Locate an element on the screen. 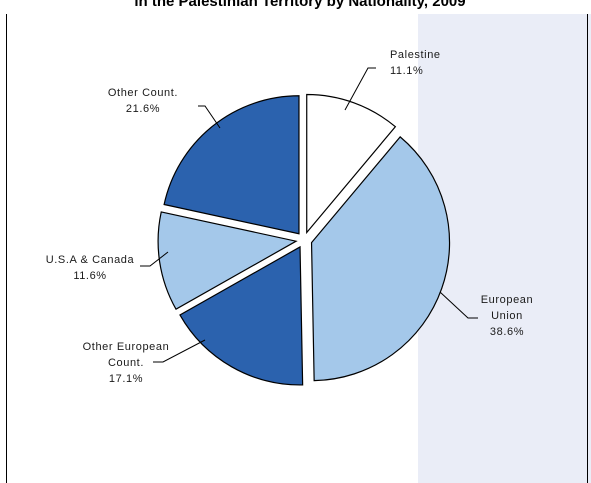 This screenshot has height=483, width=591. leader-line-european-union is located at coordinates (458, 305).